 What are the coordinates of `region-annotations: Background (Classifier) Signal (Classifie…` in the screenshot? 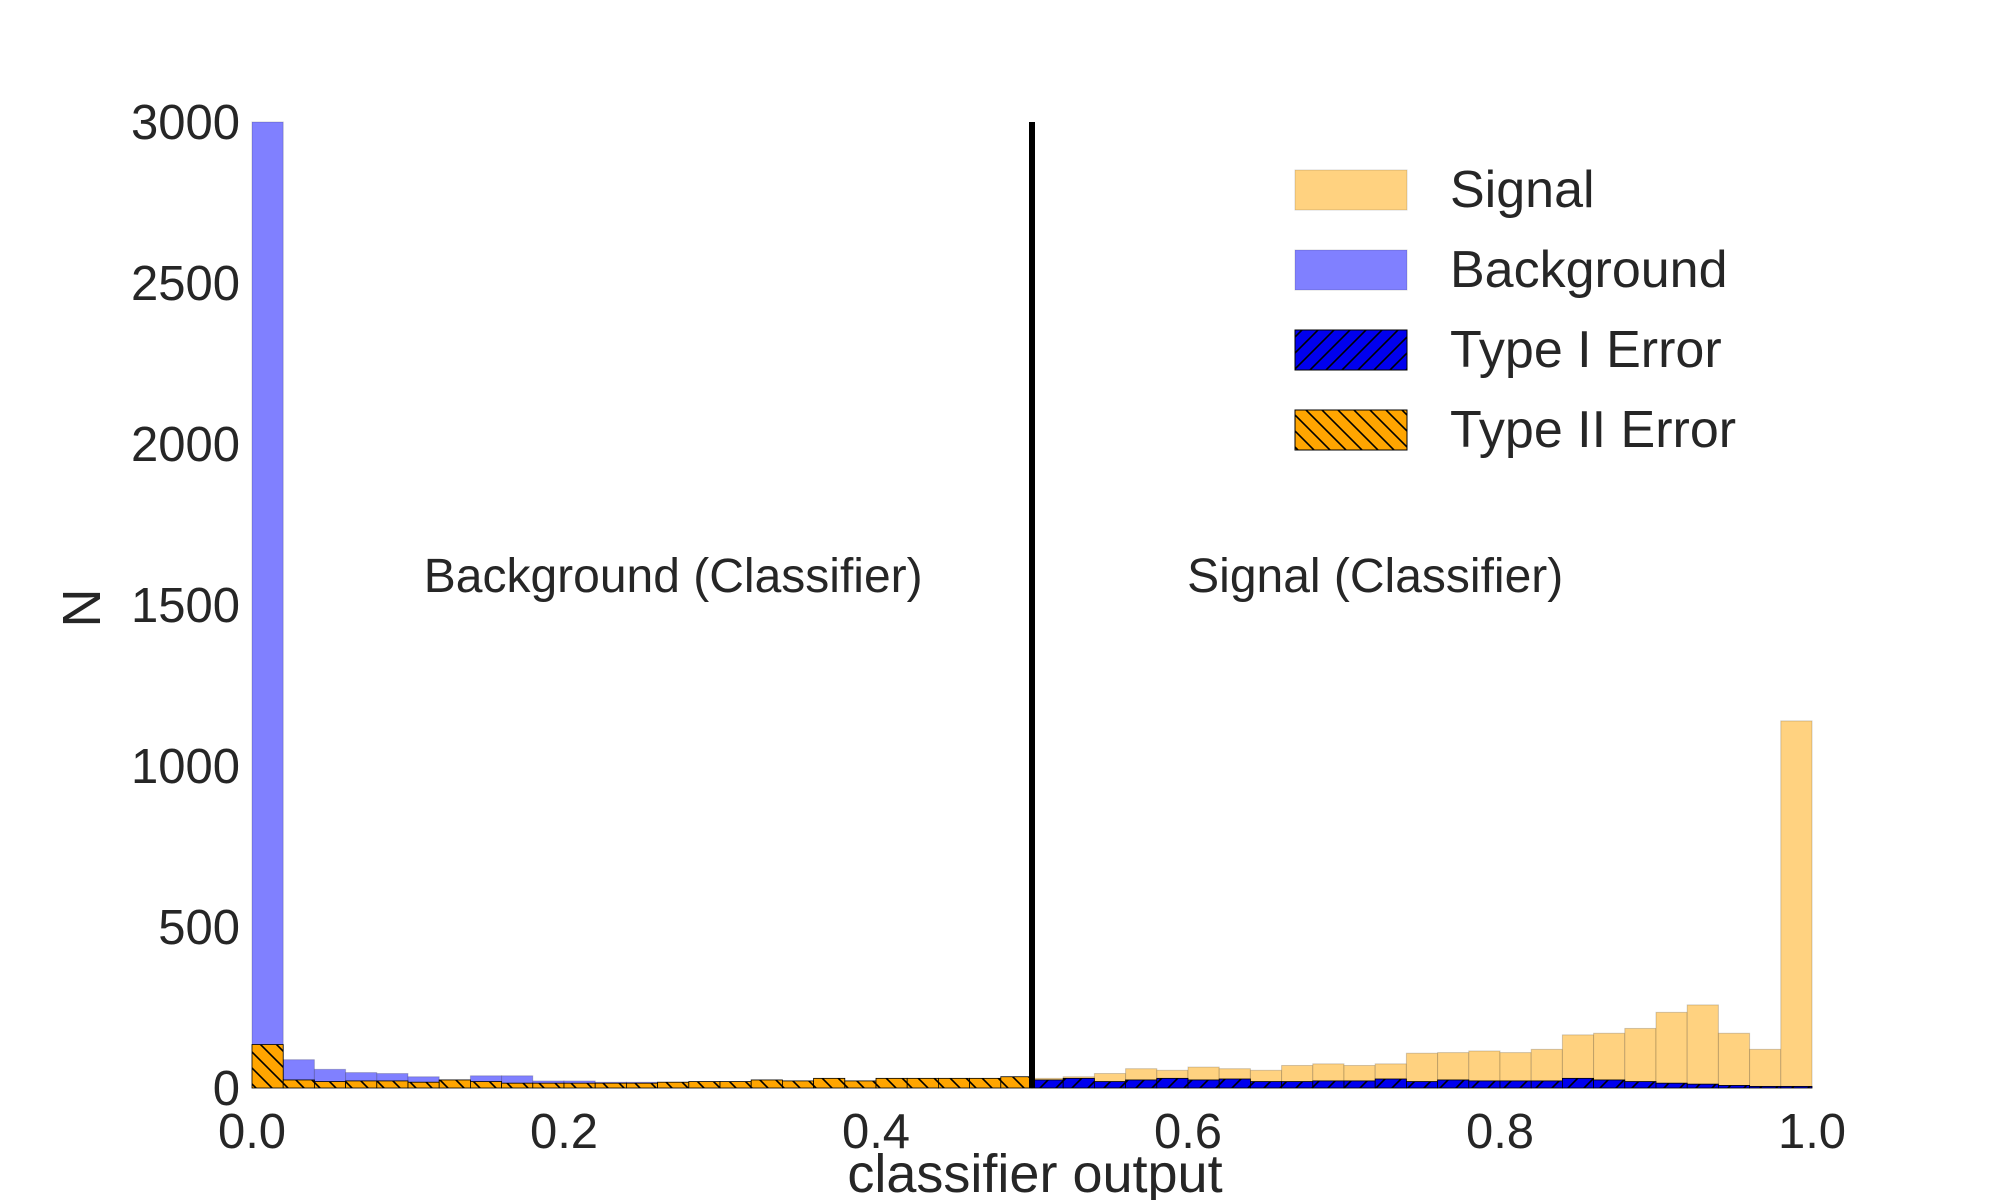 It's located at (993, 576).